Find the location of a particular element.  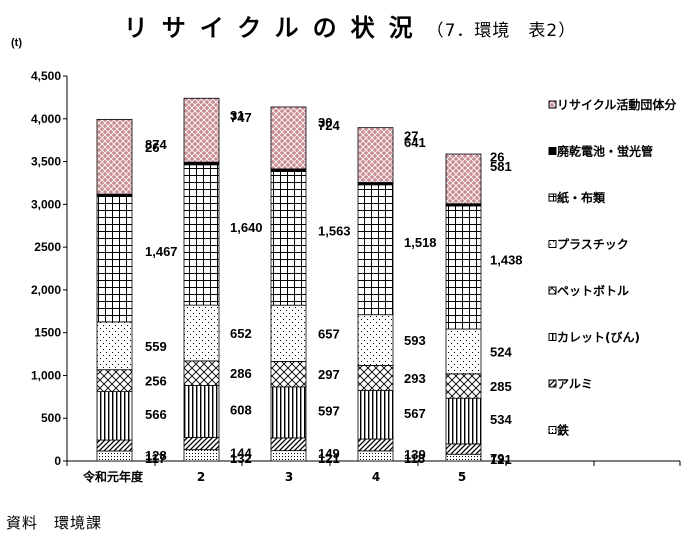

y-unit-label: (t) is located at coordinates (16, 43).